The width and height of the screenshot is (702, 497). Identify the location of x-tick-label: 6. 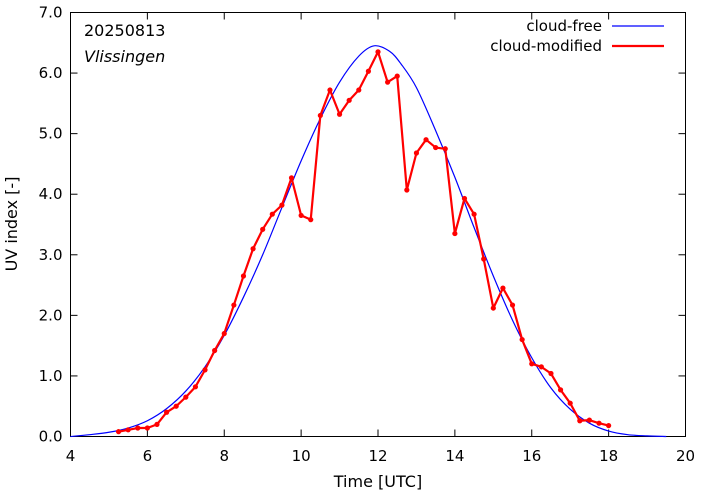
(148, 456).